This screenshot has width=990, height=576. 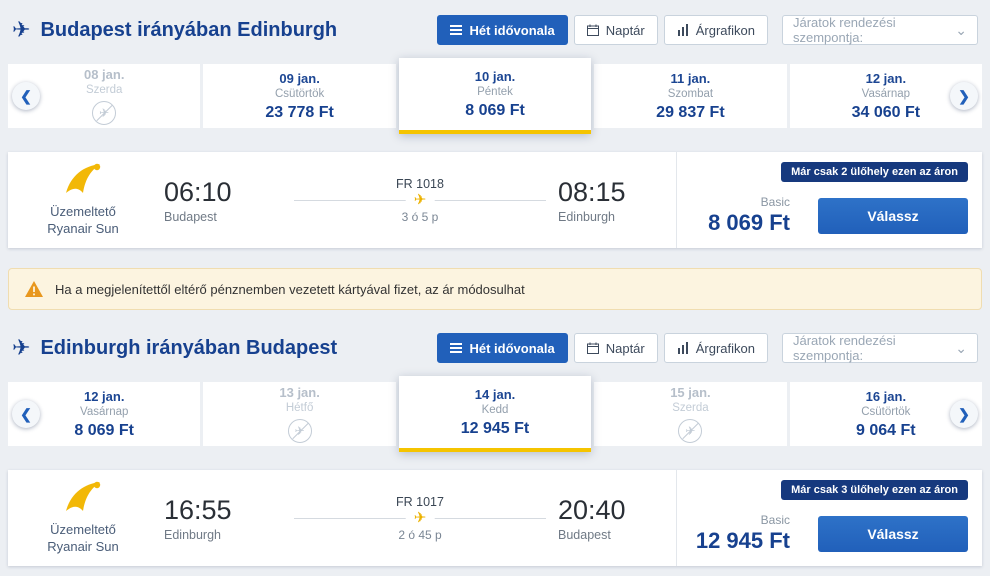 I want to click on departure-block: 16:55 Edinburgh, so click(x=223, y=518).